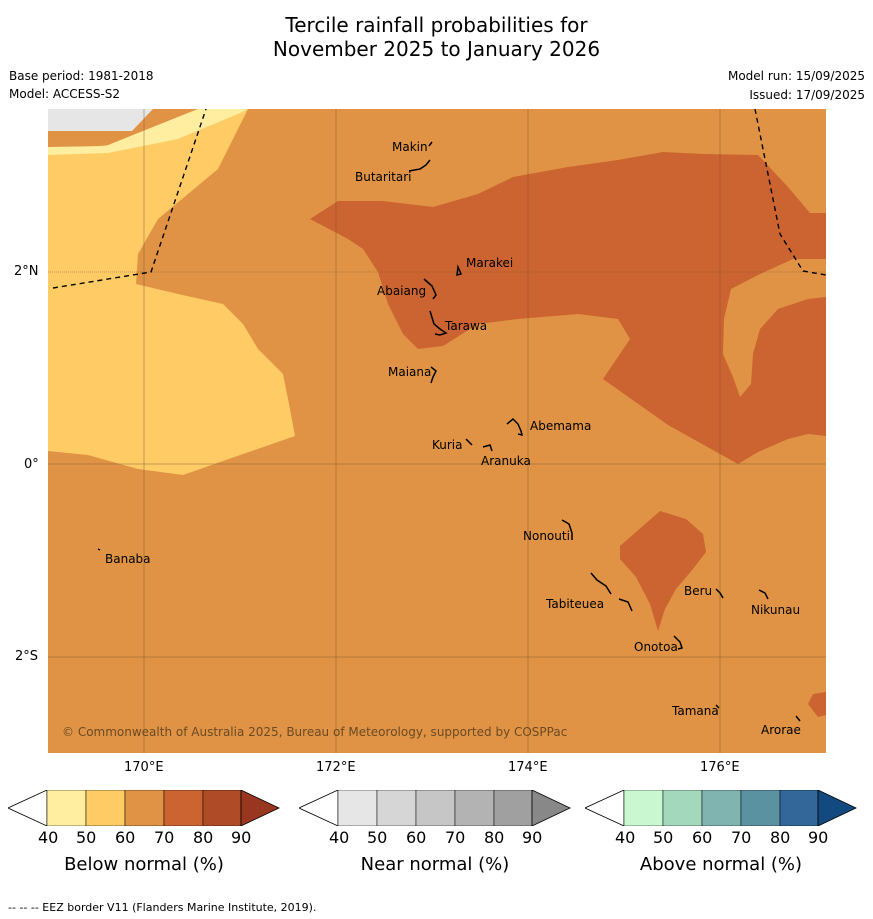 The image size is (873, 919). I want to click on label-abaiang: Abaiang, so click(401, 291).